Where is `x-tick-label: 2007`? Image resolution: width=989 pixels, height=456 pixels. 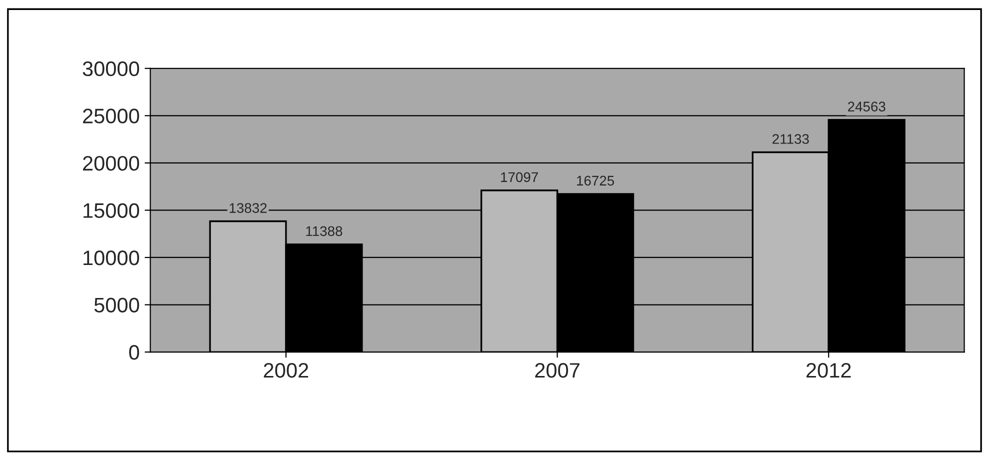
x-tick-label: 2007 is located at coordinates (557, 370).